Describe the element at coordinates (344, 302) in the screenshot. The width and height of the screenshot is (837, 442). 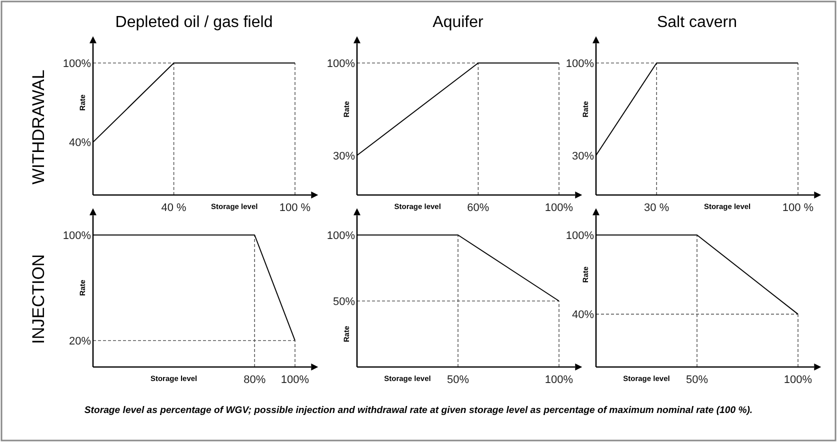
I see `y-tick-label: 50%` at that location.